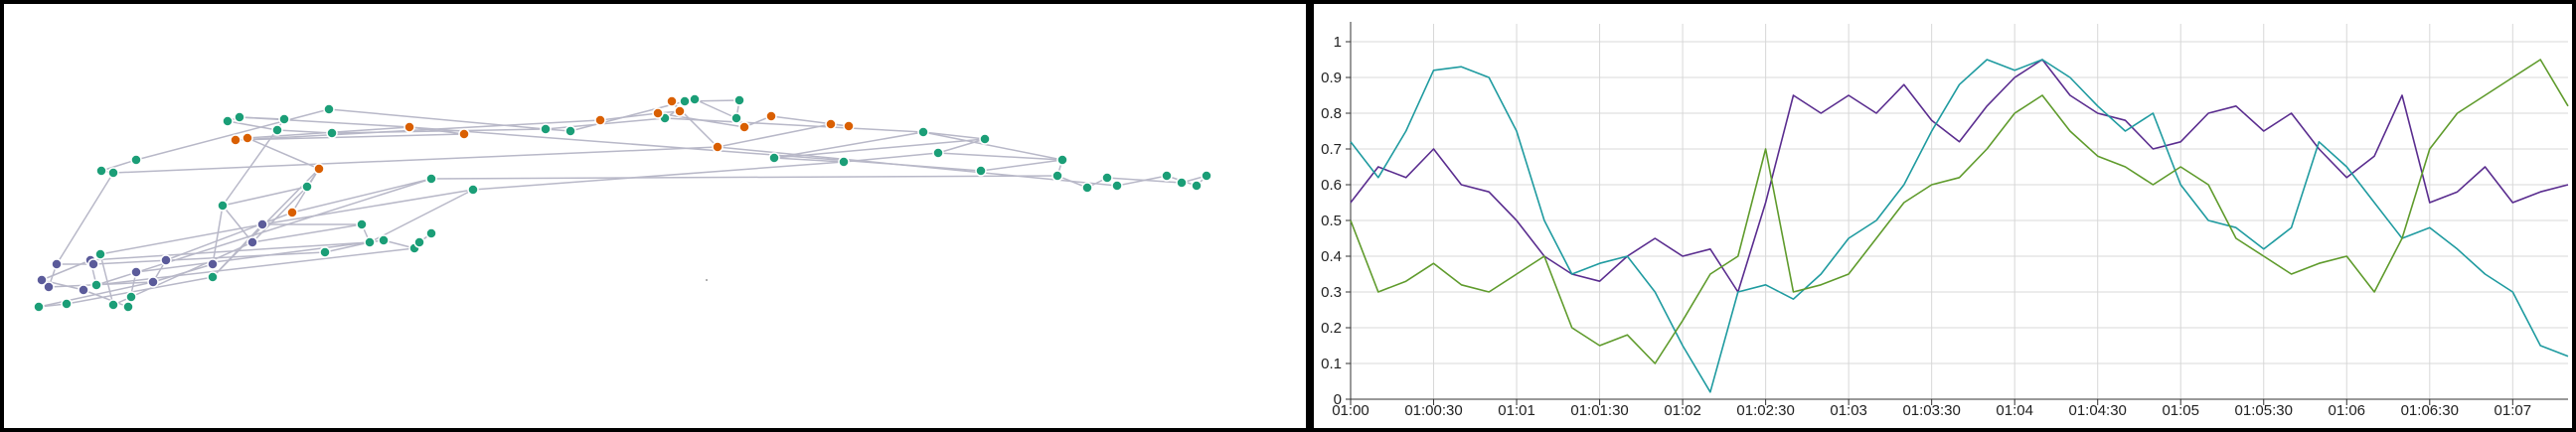 The image size is (2576, 432). What do you see at coordinates (1331, 256) in the screenshot?
I see `y-tick-label: 0.4` at bounding box center [1331, 256].